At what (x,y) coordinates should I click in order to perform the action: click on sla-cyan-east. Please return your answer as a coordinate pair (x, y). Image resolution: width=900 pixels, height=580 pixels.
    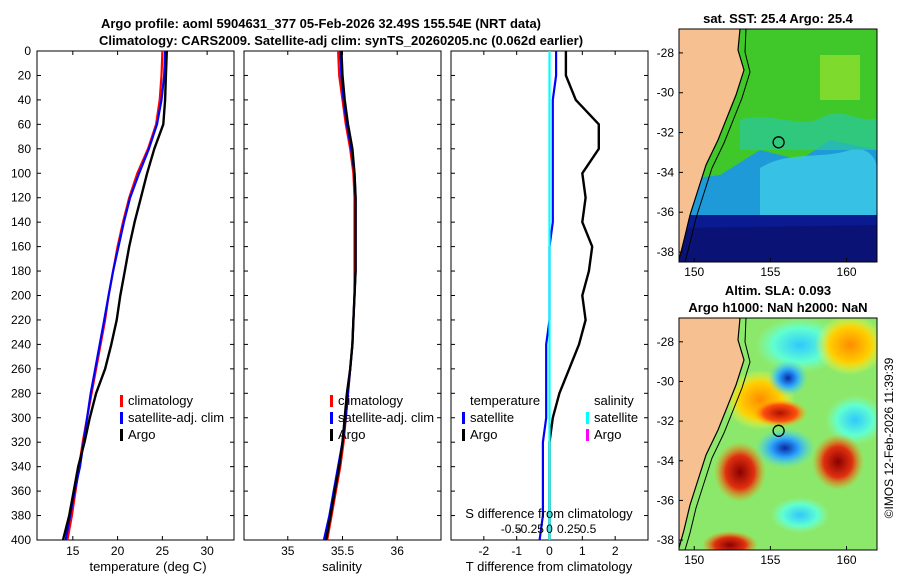
    Looking at the image, I should click on (851, 420).